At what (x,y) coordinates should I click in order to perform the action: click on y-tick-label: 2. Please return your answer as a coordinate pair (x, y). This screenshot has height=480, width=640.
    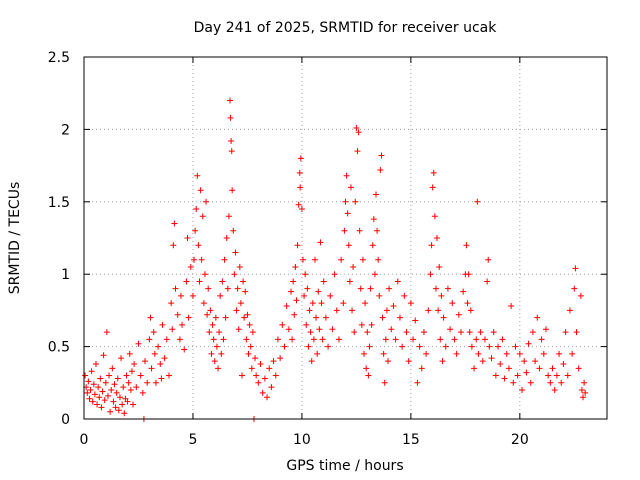
    Looking at the image, I should click on (65, 130).